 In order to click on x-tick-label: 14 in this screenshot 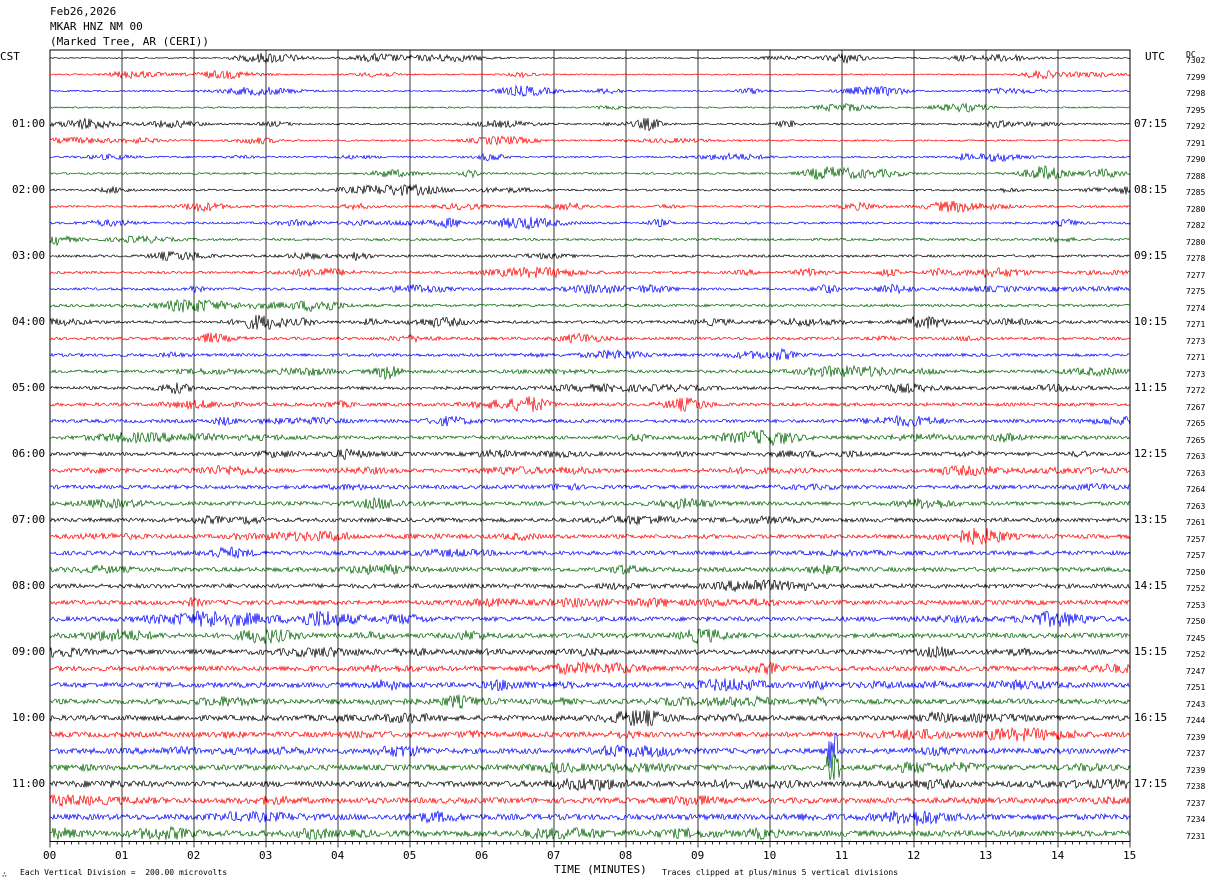, I will do `click(1058, 855)`.